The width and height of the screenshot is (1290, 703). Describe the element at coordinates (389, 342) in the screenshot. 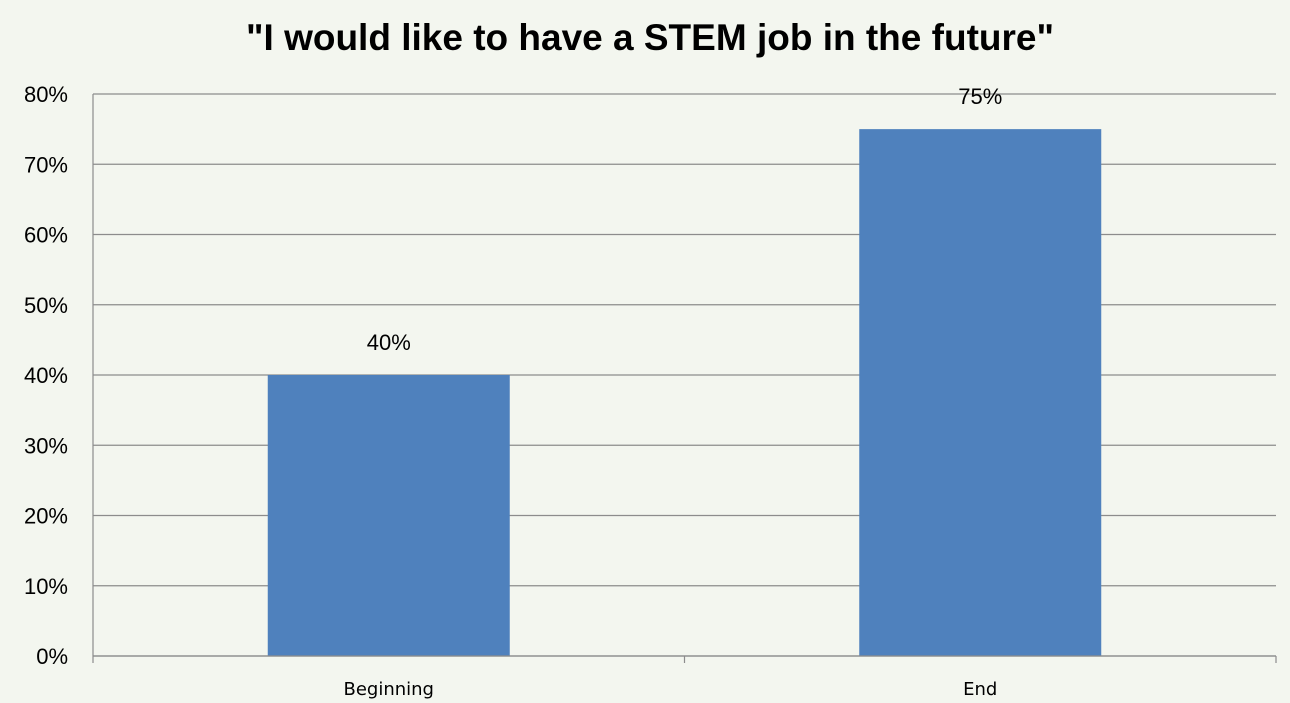

I see `data-label: 40%` at that location.